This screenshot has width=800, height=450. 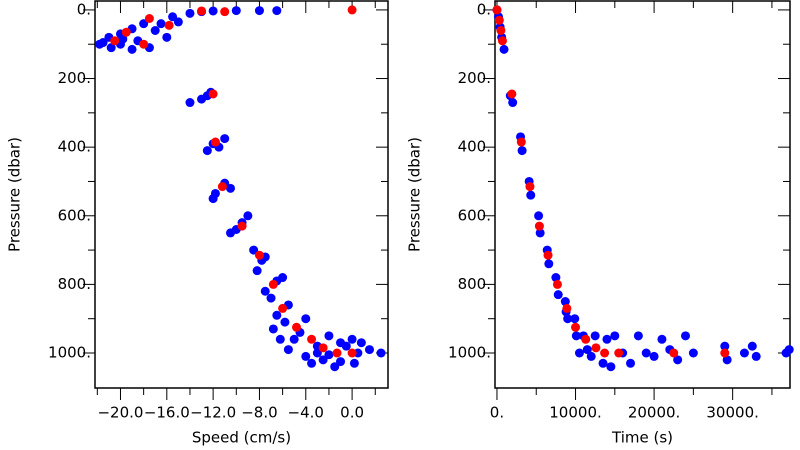 I want to click on y-tick-label: 800., so click(x=74, y=284).